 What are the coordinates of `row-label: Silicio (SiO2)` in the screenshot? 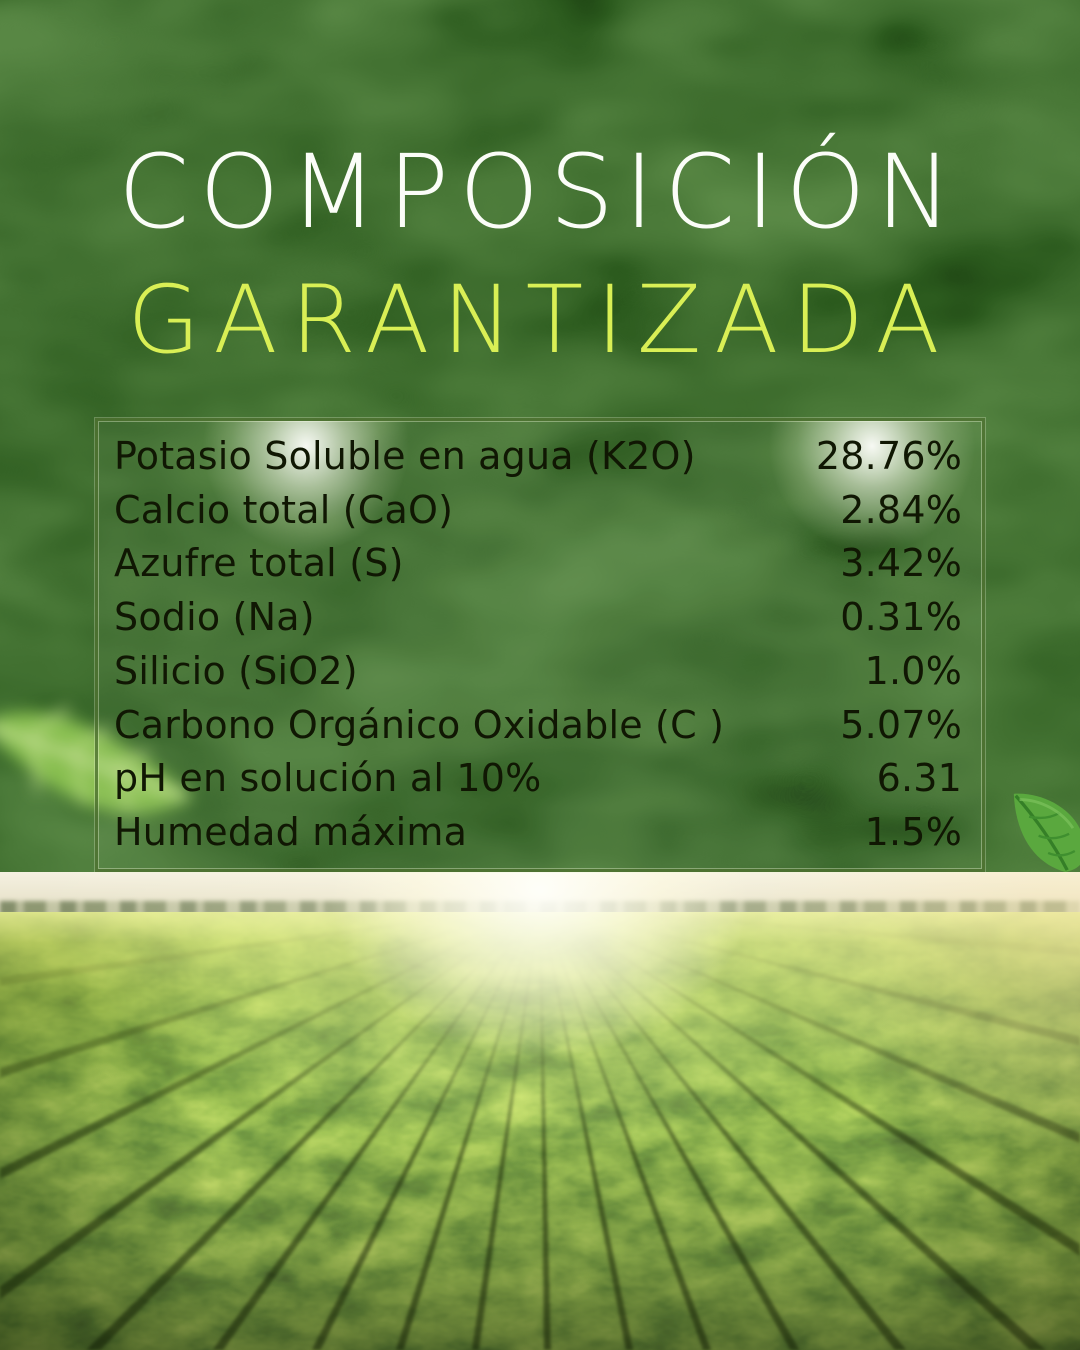 It's located at (236, 670).